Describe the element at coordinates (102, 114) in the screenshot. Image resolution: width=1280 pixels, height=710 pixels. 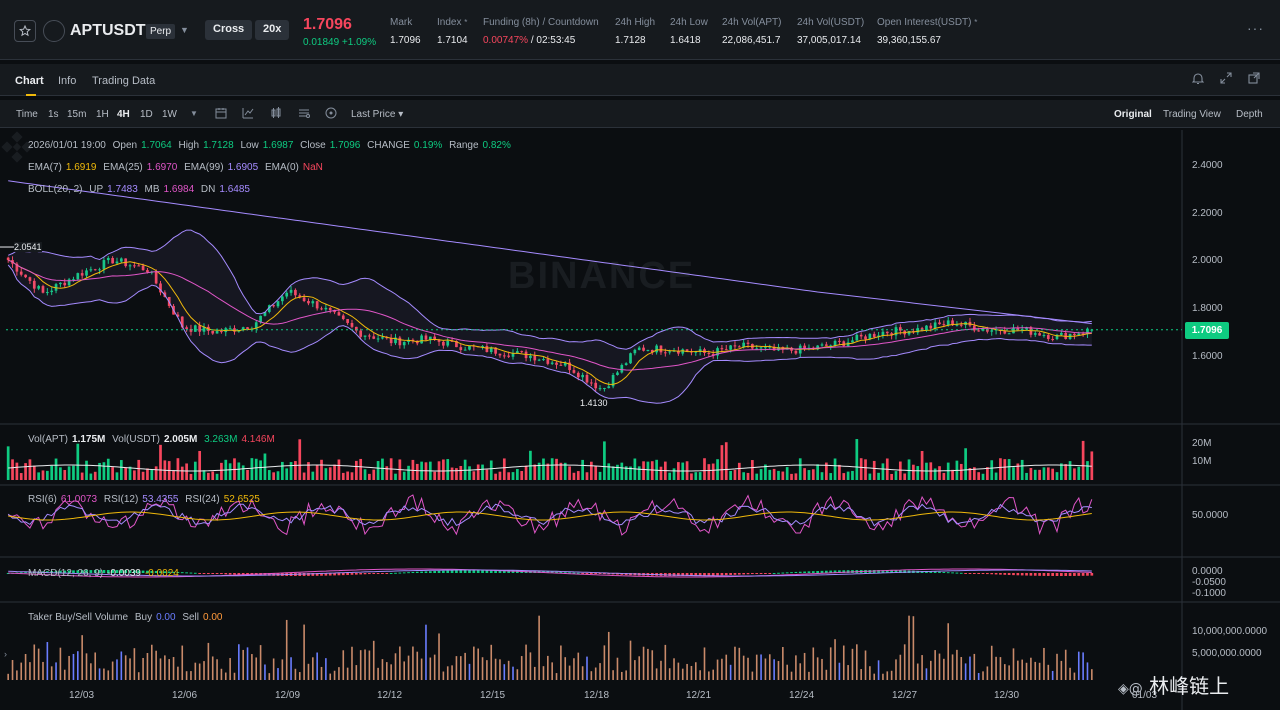
I see `interval-1h: 1H` at that location.